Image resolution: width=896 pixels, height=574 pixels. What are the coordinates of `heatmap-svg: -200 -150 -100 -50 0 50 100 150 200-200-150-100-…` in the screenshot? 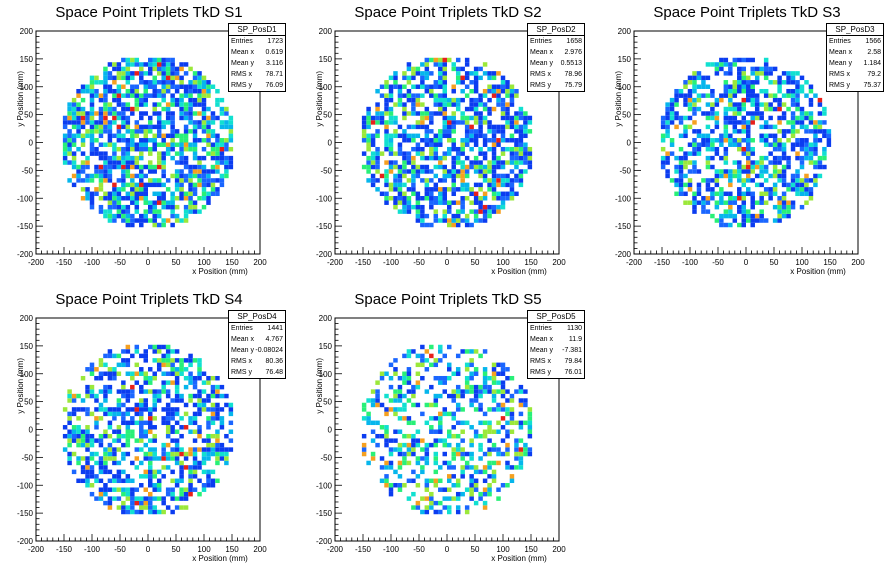 It's located at (440, 438).